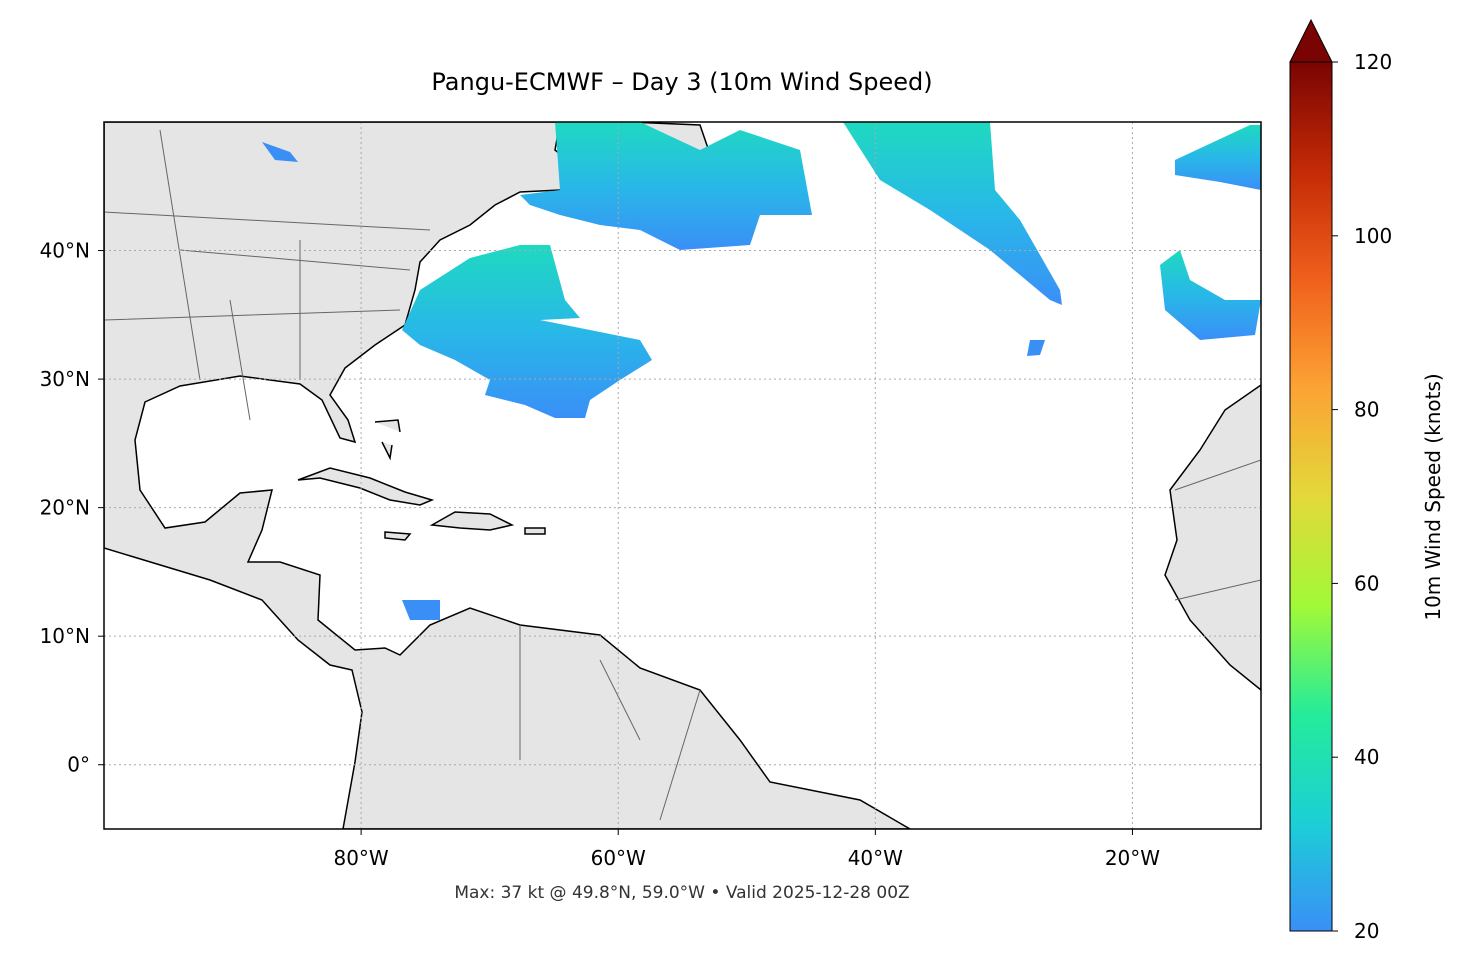  I want to click on colorbar-tick-label: 100, so click(1373, 236).